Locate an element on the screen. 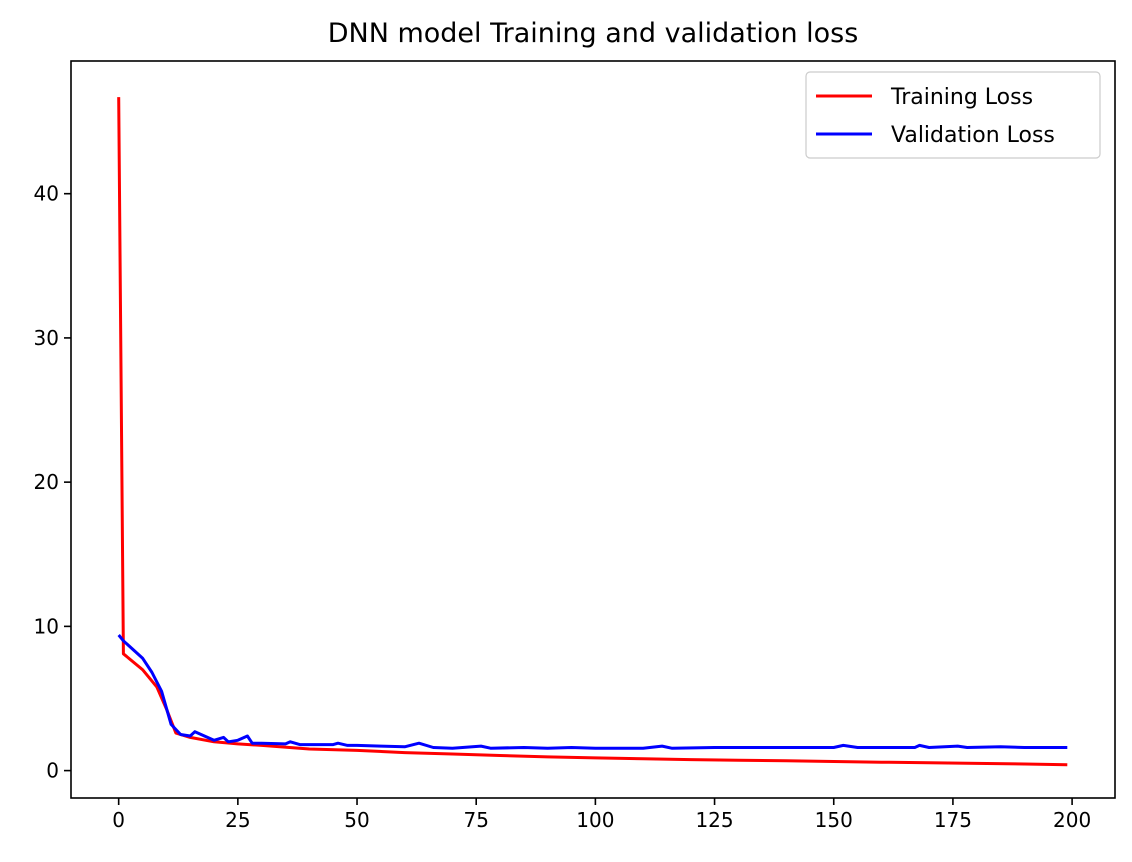 This screenshot has width=1132, height=862. x-tick-label: 175 is located at coordinates (953, 820).